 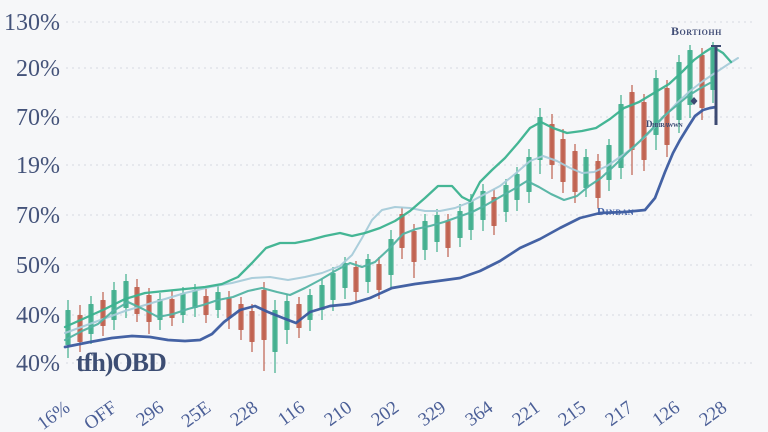 I want to click on x-axis-tick-label: 329, so click(x=432, y=414).